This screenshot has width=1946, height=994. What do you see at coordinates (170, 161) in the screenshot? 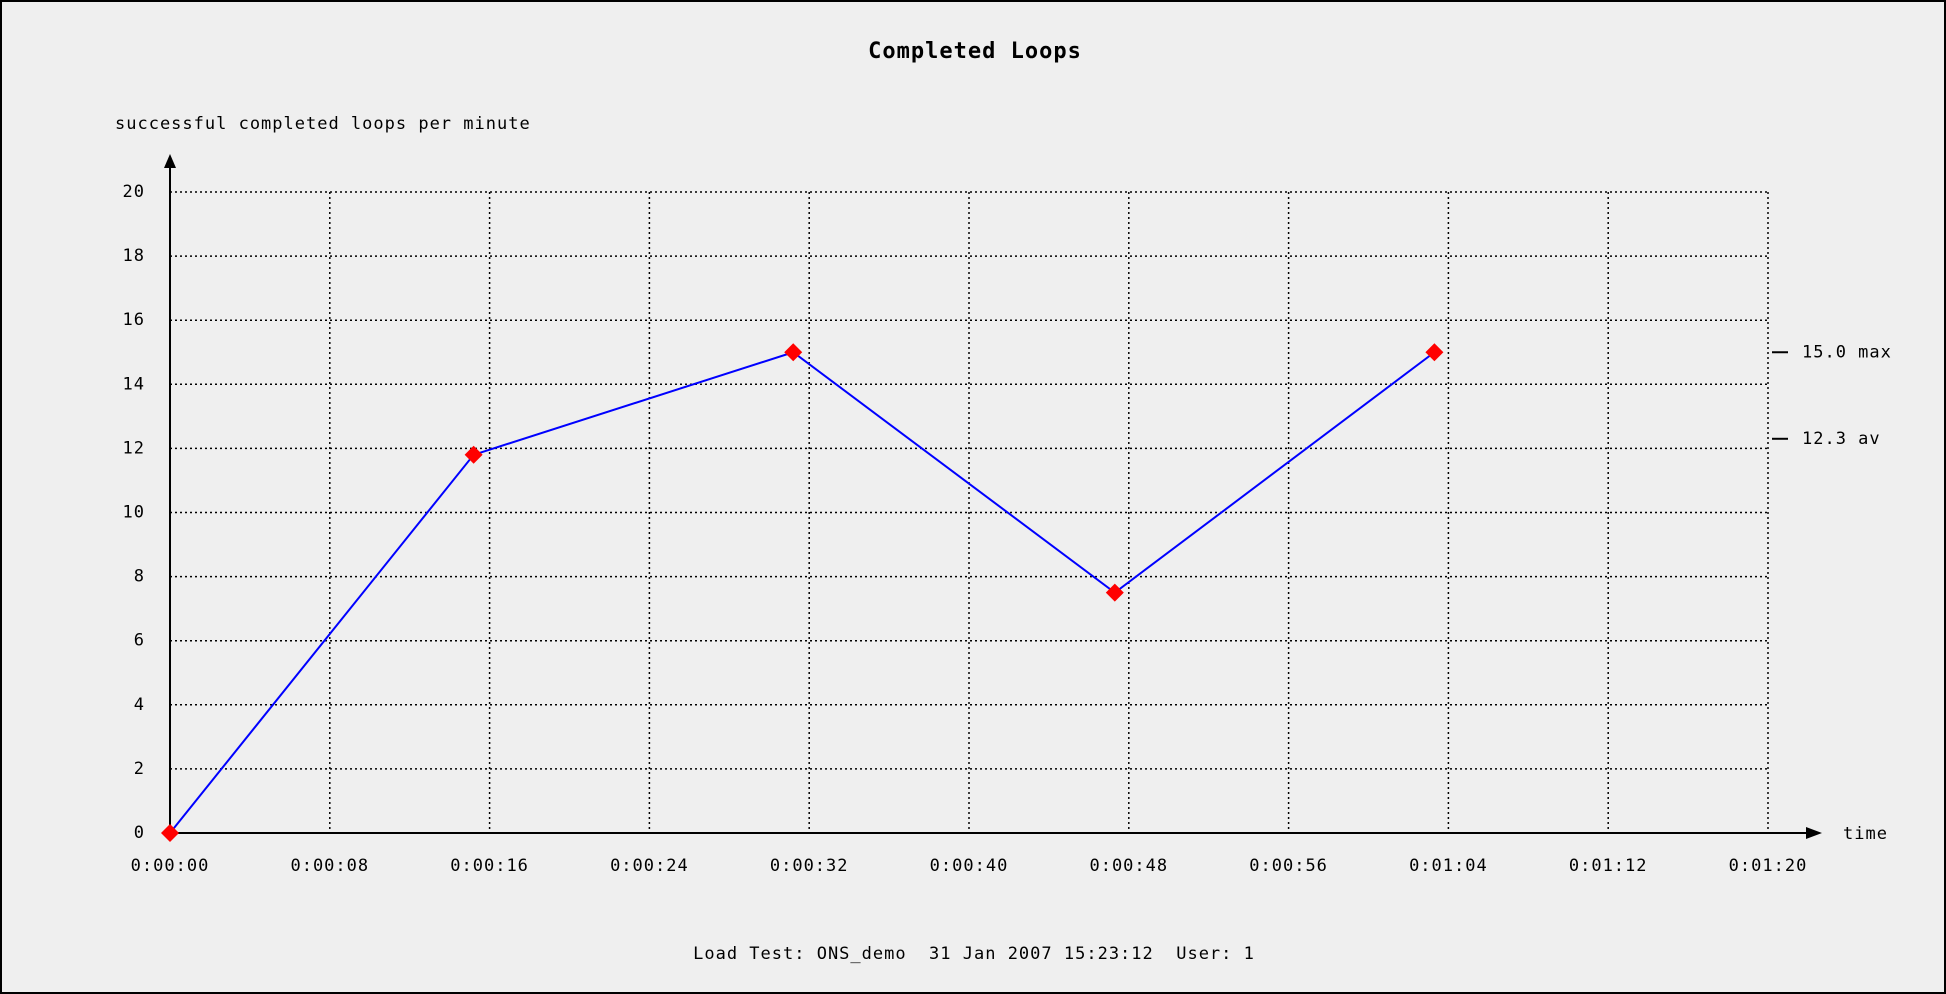
I see `y-axis-arrow` at bounding box center [170, 161].